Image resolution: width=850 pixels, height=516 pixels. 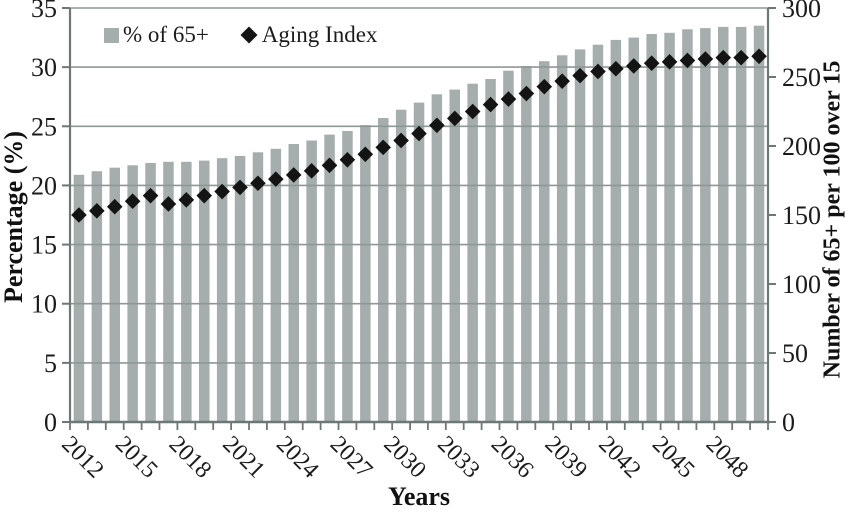 I want to click on x-tick-label-2039: 2039, so click(x=566, y=457).